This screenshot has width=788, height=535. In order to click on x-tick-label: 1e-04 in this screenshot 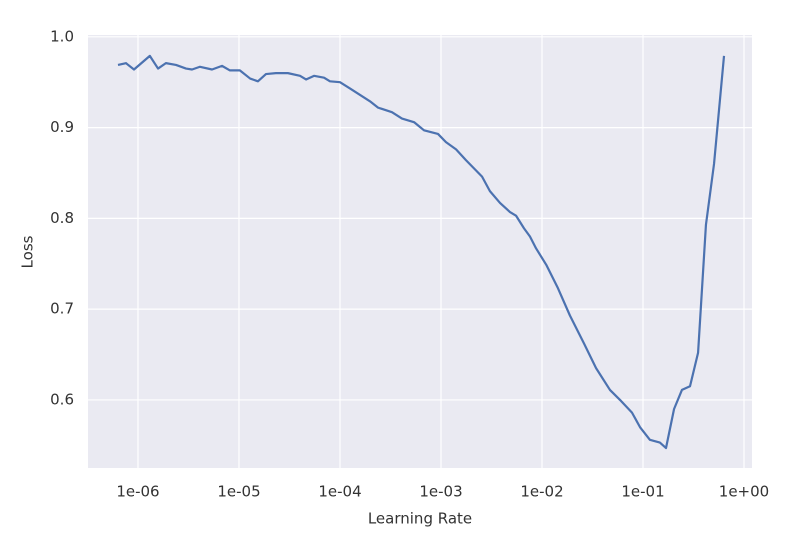, I will do `click(339, 492)`.